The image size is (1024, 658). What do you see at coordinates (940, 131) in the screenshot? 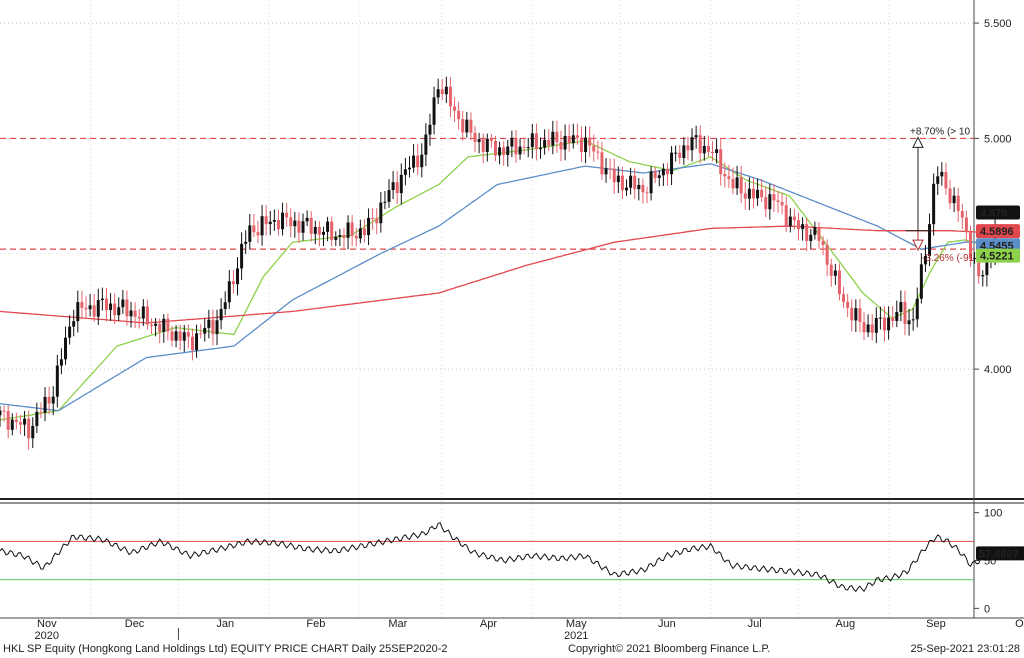
I see `up-annotation-label: +8.70% (> 10` at bounding box center [940, 131].